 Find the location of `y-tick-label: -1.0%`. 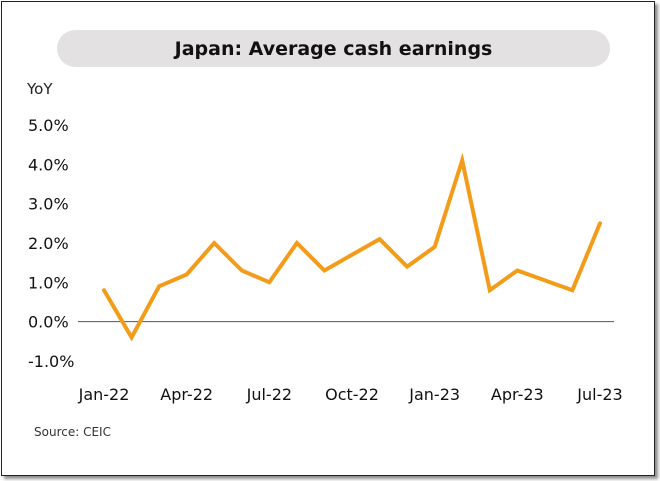

y-tick-label: -1.0% is located at coordinates (51, 361).